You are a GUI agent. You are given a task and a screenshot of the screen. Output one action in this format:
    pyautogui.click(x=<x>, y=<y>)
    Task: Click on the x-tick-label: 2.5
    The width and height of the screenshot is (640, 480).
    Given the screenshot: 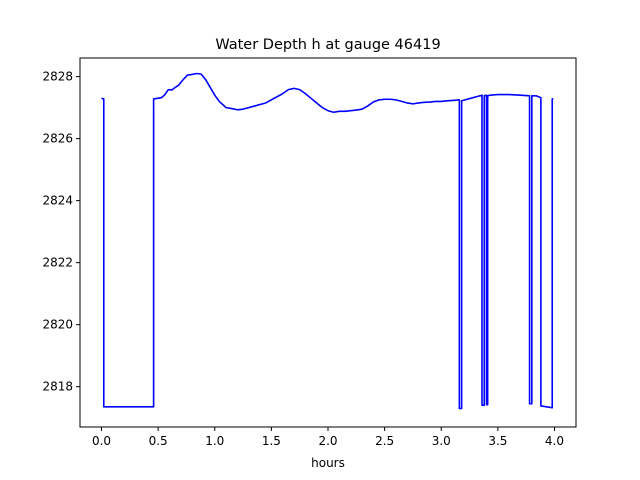 What is the action you would take?
    pyautogui.click(x=384, y=441)
    